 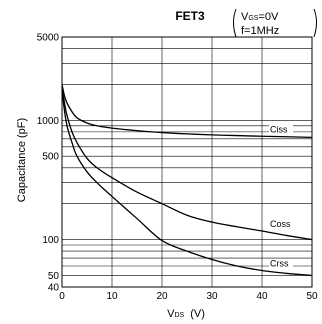 What do you see at coordinates (312, 296) in the screenshot?
I see `x-tick-label: 50` at bounding box center [312, 296].